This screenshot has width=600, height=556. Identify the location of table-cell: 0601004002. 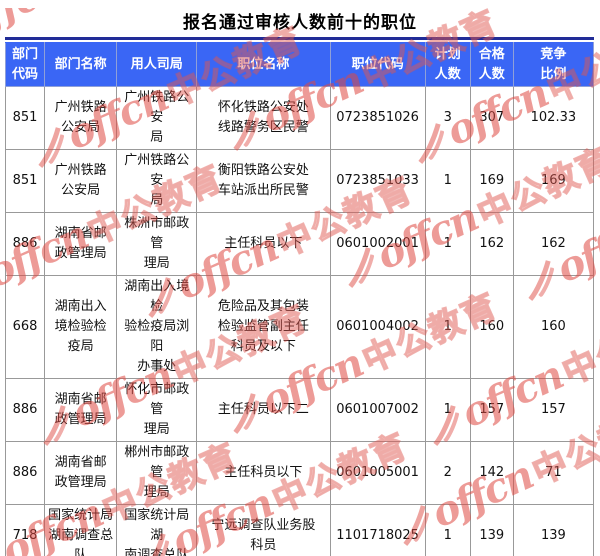
(377, 327).